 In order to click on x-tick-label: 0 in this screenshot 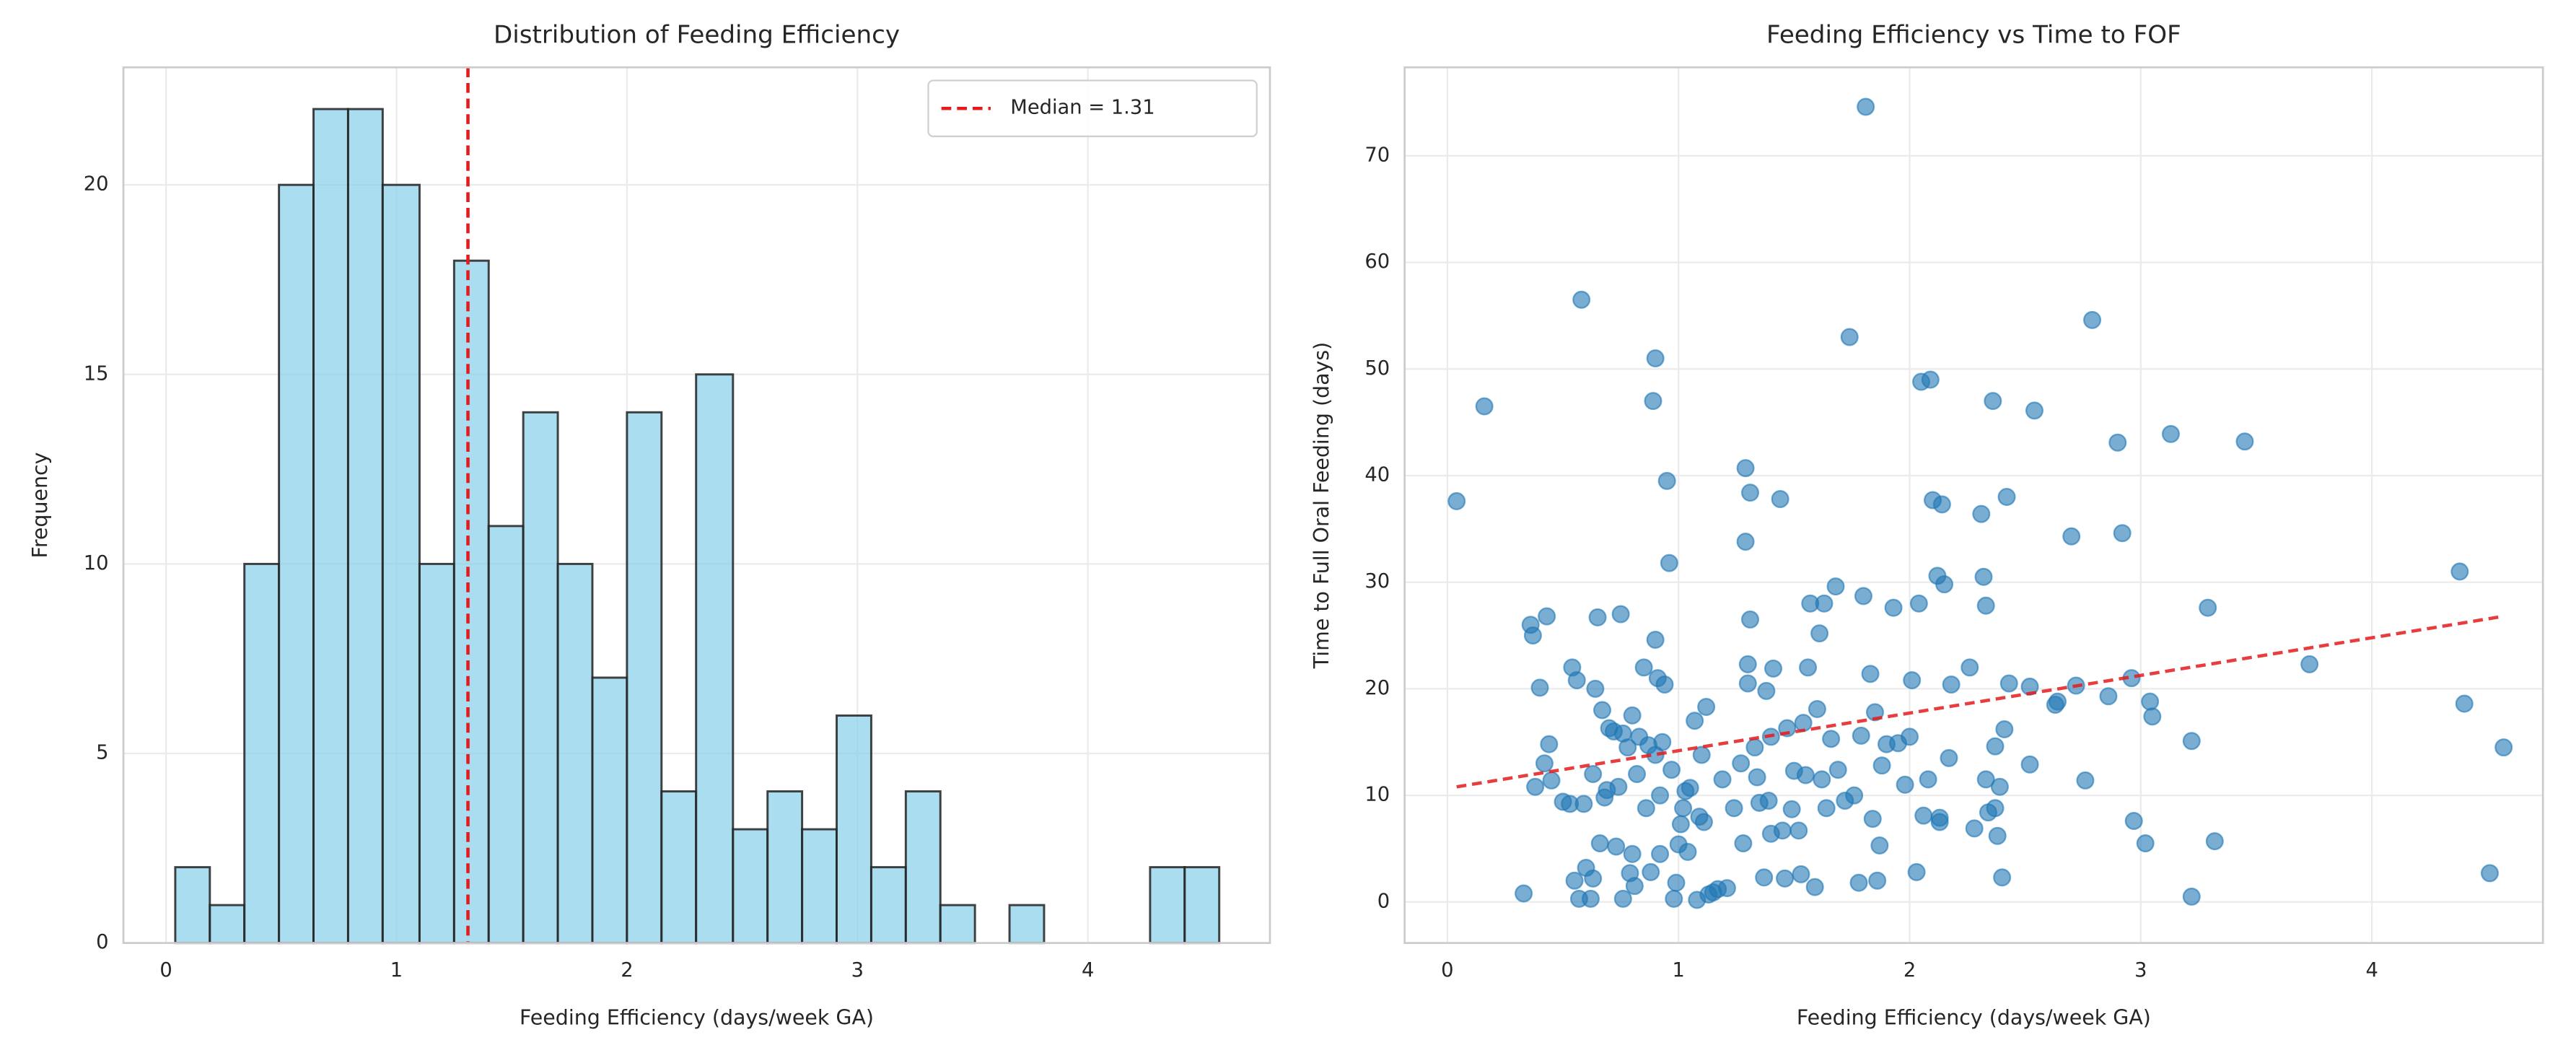, I will do `click(1447, 970)`.